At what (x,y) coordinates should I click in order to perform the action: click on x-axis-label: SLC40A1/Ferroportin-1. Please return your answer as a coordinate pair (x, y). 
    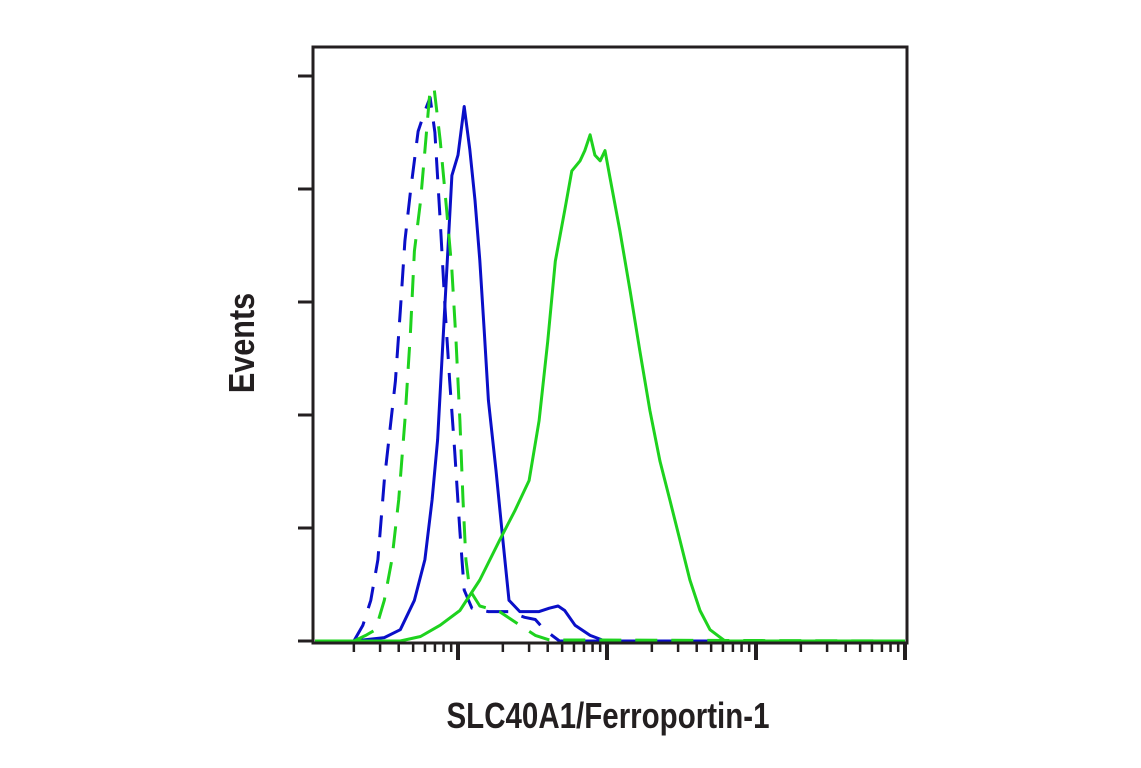
    Looking at the image, I should click on (607, 715).